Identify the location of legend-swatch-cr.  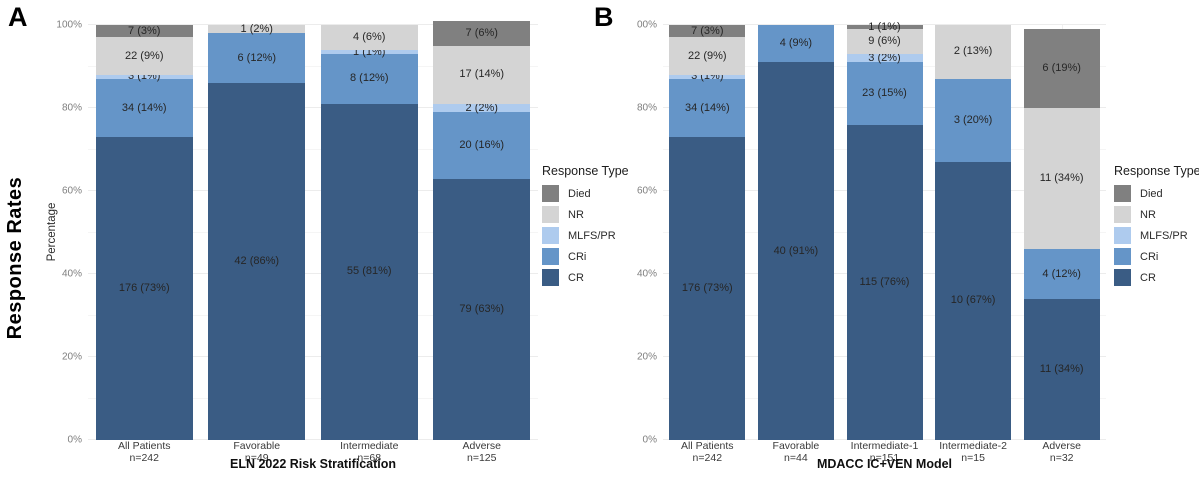
(550, 277).